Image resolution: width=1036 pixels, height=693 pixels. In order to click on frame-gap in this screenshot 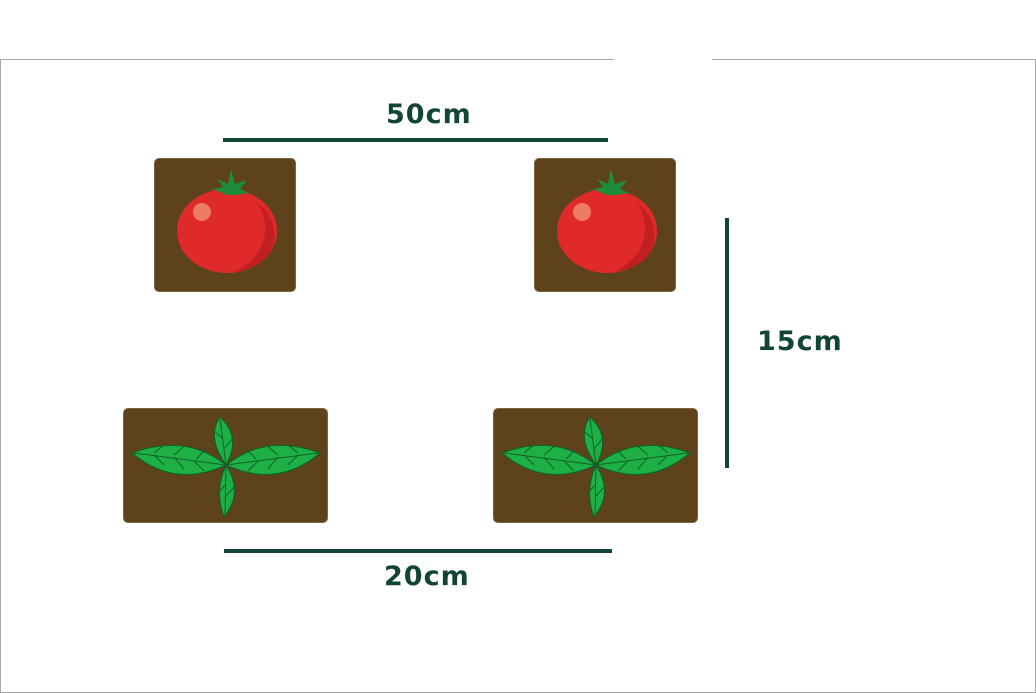, I will do `click(663, 59)`.